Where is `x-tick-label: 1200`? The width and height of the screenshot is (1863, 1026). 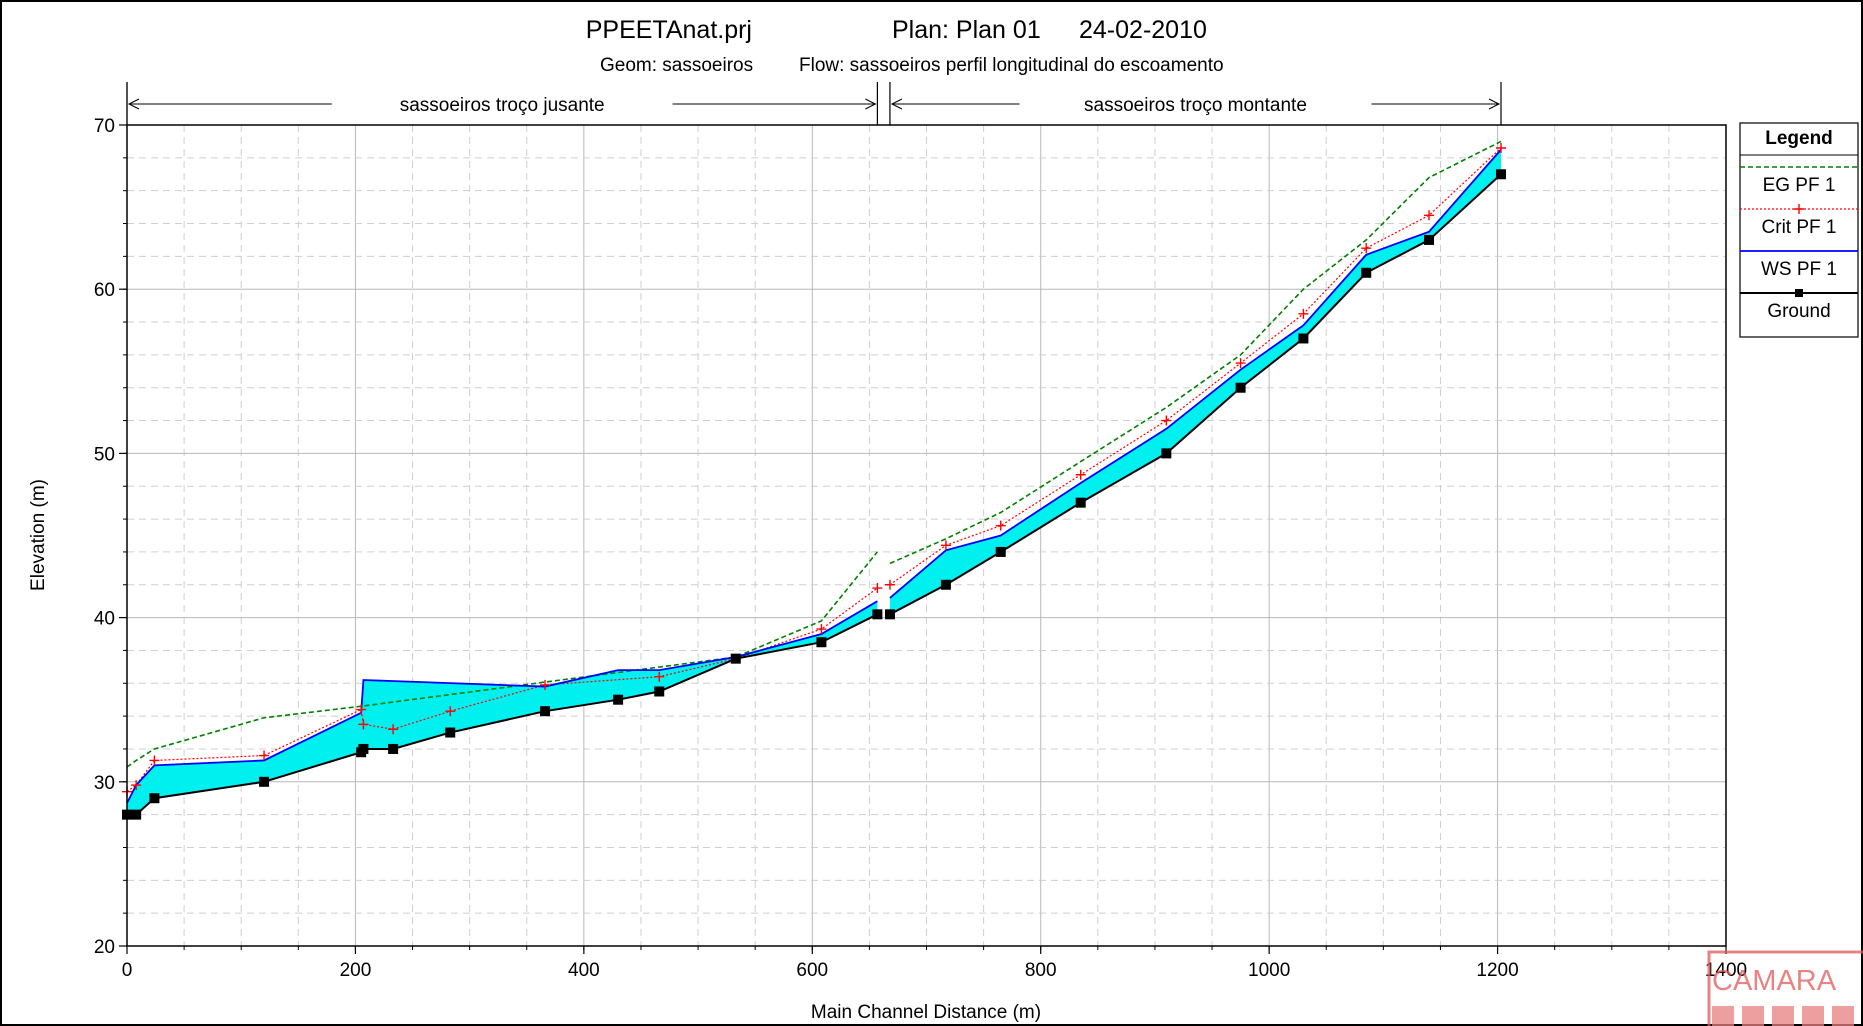 x-tick-label: 1200 is located at coordinates (1497, 970).